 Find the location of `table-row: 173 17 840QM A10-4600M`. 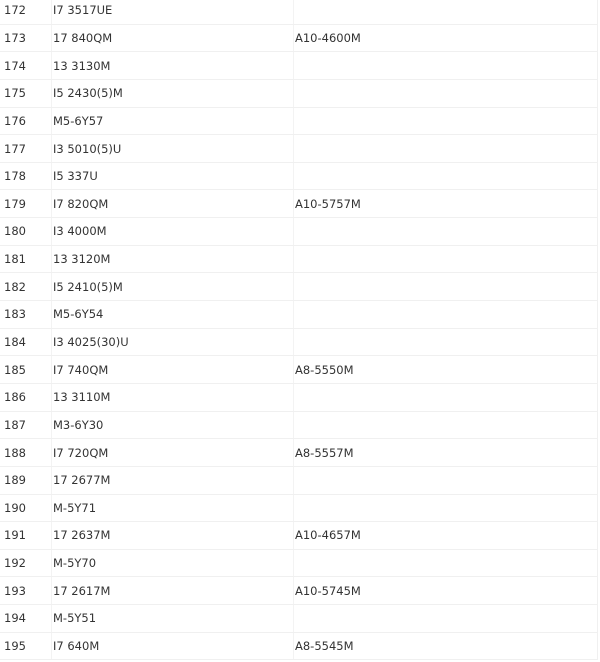

table-row: 173 17 840QM A10-4600M is located at coordinates (299, 38).